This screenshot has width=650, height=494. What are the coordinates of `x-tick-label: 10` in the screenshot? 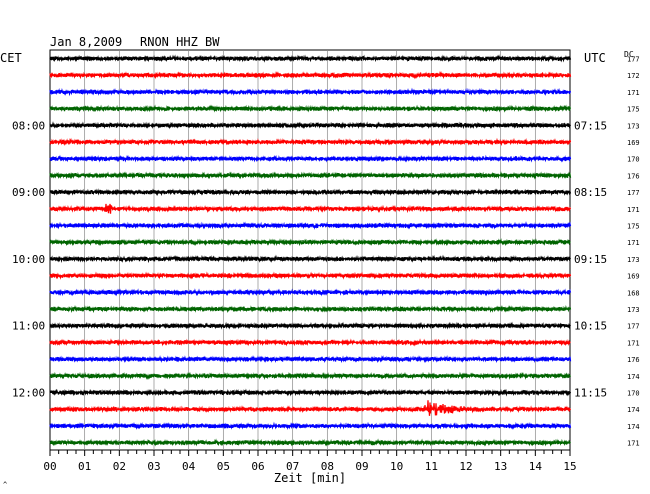 It's located at (396, 466).